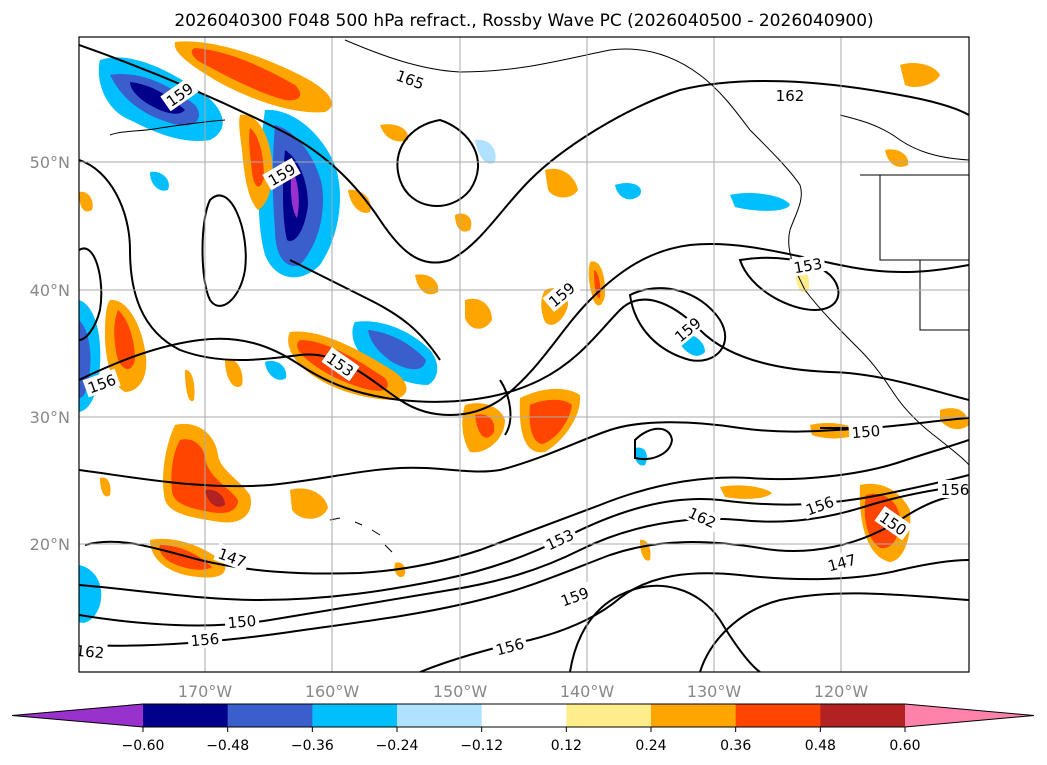  Describe the element at coordinates (143, 746) in the screenshot. I see `colorbar-tick-label: −0.60` at that location.